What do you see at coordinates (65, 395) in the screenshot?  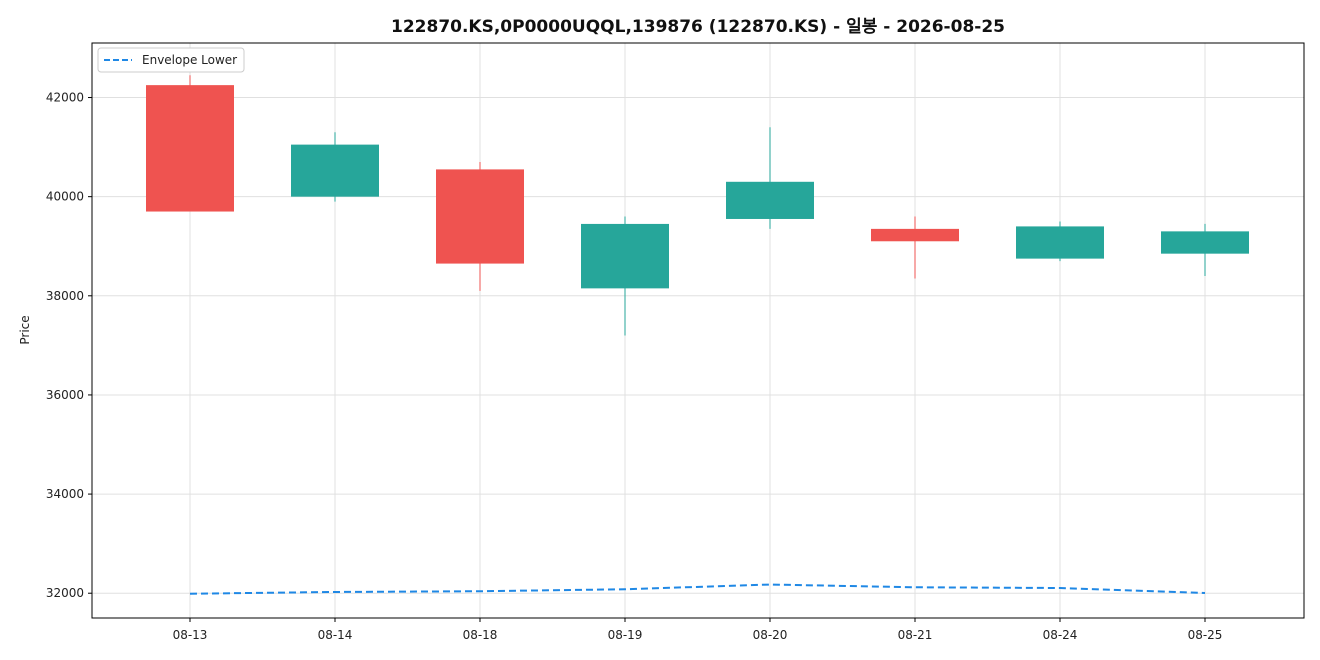 I see `y-tick-label: 36000` at bounding box center [65, 395].